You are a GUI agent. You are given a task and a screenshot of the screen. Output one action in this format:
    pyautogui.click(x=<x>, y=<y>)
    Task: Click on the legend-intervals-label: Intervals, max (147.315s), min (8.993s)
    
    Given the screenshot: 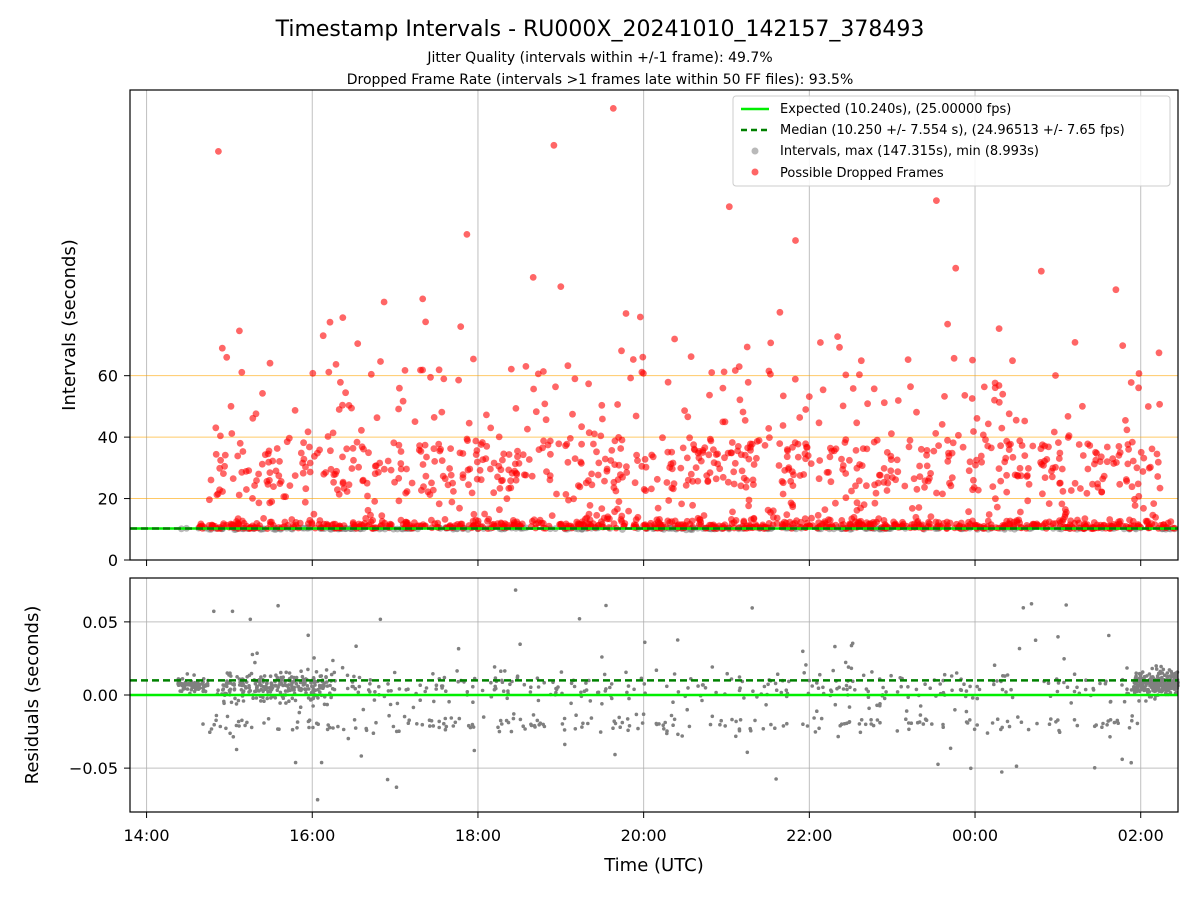 What is the action you would take?
    pyautogui.click(x=909, y=151)
    